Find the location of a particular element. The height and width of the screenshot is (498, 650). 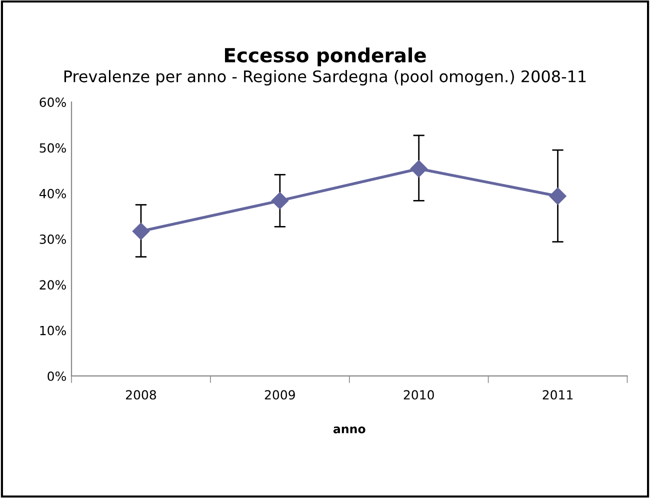

chart-subtitle: Prevalenze per anno - Regione Sardegna (pool omogen.) 2008-11 is located at coordinates (325, 78).